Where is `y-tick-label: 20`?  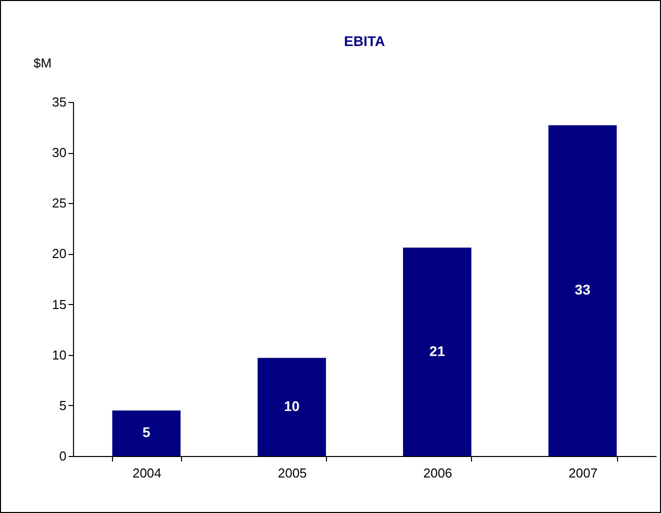
y-tick-label: 20 is located at coordinates (59, 254).